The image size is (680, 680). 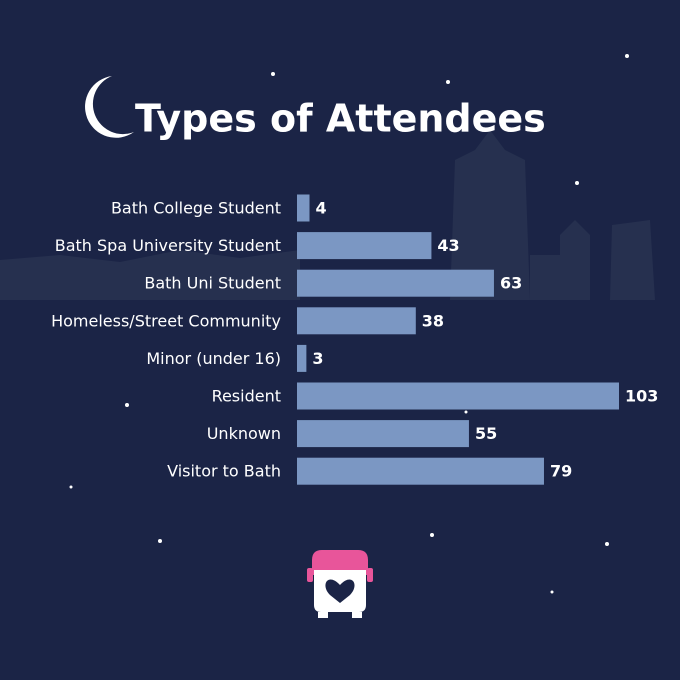 I want to click on category-label: Unknown, so click(x=244, y=433).